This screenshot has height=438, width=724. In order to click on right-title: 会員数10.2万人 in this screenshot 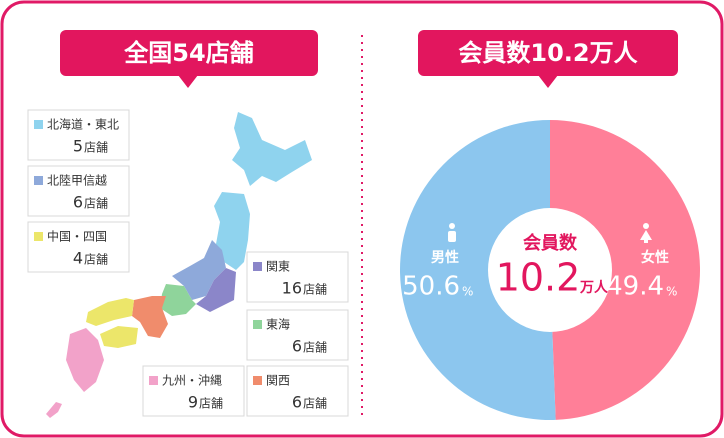, I will do `click(547, 53)`.